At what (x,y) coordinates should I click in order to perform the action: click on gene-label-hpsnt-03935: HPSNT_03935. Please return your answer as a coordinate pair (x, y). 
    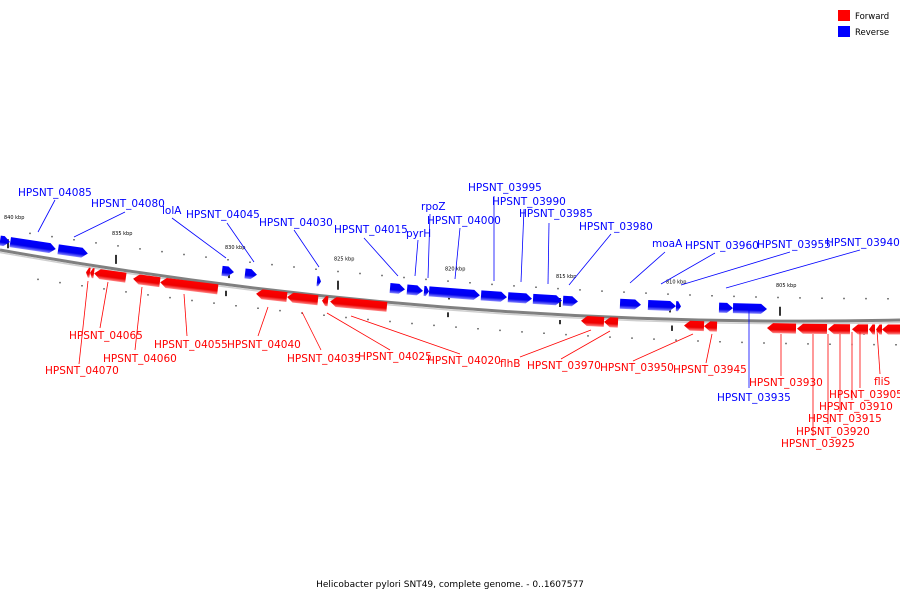
    Looking at the image, I should click on (754, 354).